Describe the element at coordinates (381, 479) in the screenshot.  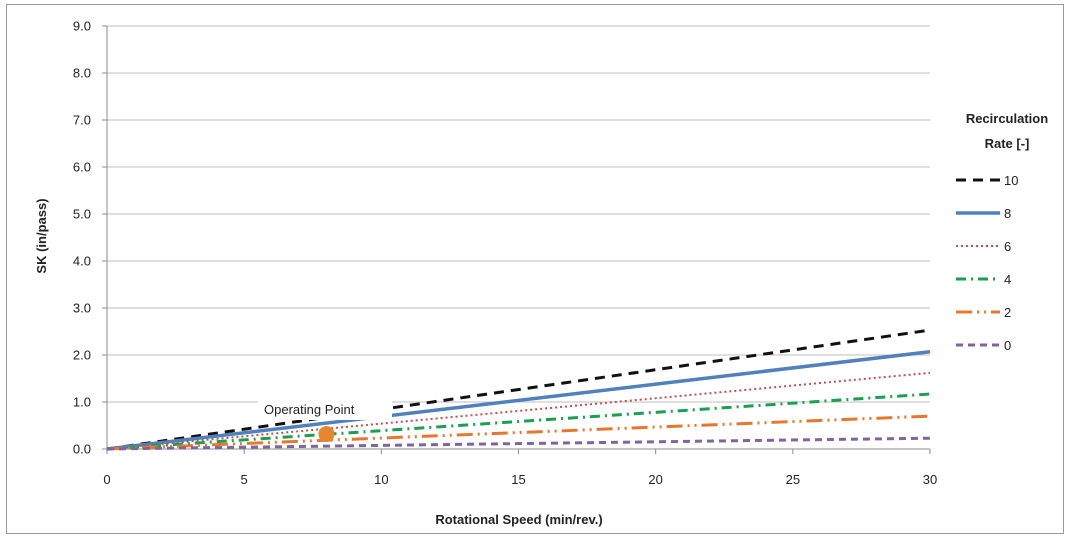
I see `x-tick-label: 10` at that location.